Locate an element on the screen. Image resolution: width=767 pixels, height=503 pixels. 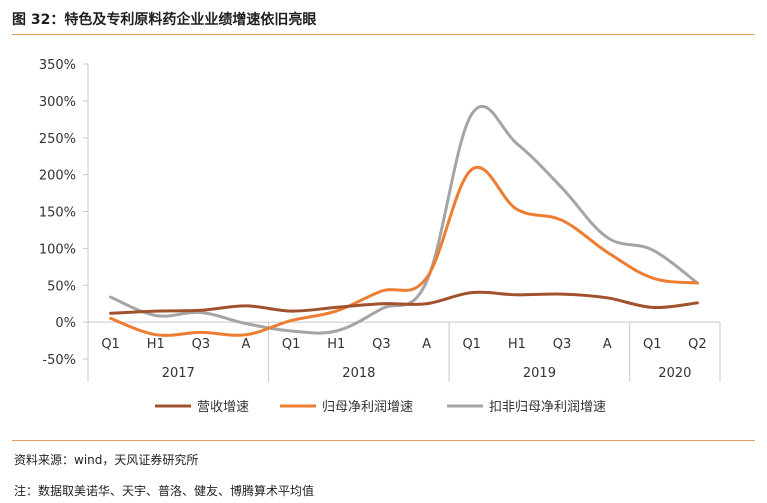
legend: 营收增速 归母净利润增速 扣非归母净利润增速 is located at coordinates (380, 407).